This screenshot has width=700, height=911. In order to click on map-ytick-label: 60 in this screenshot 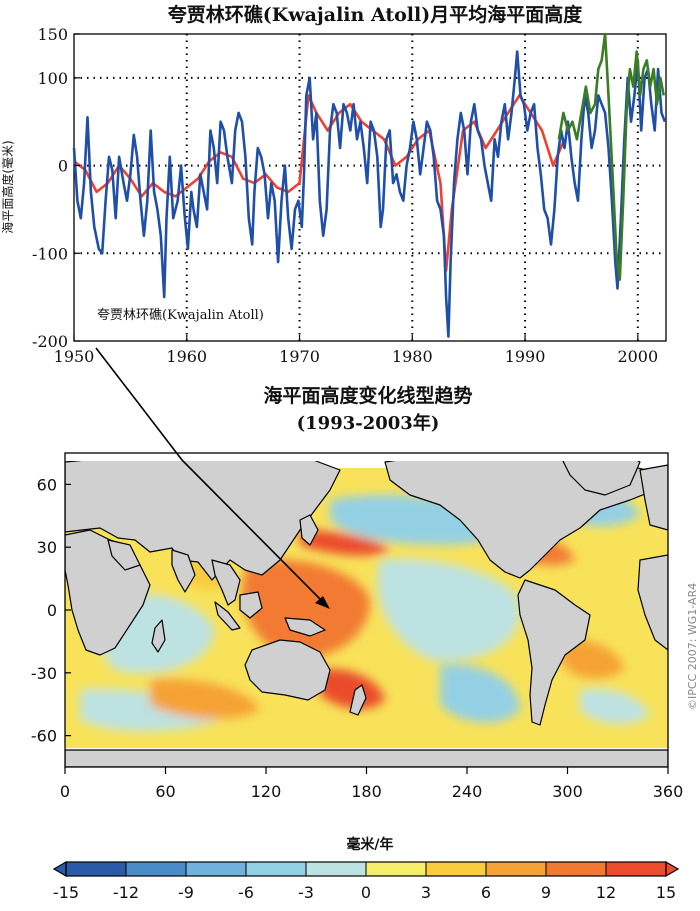, I will do `click(47, 484)`.